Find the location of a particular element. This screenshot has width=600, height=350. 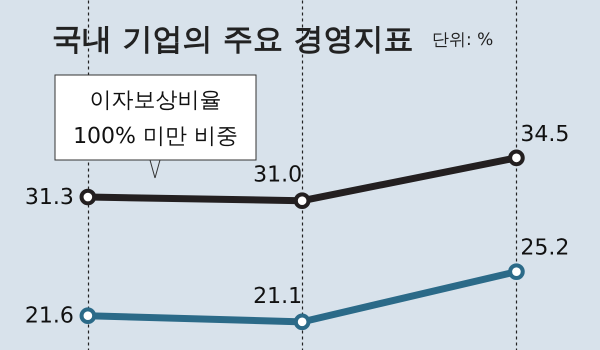

data-label: 31.0 is located at coordinates (277, 175).